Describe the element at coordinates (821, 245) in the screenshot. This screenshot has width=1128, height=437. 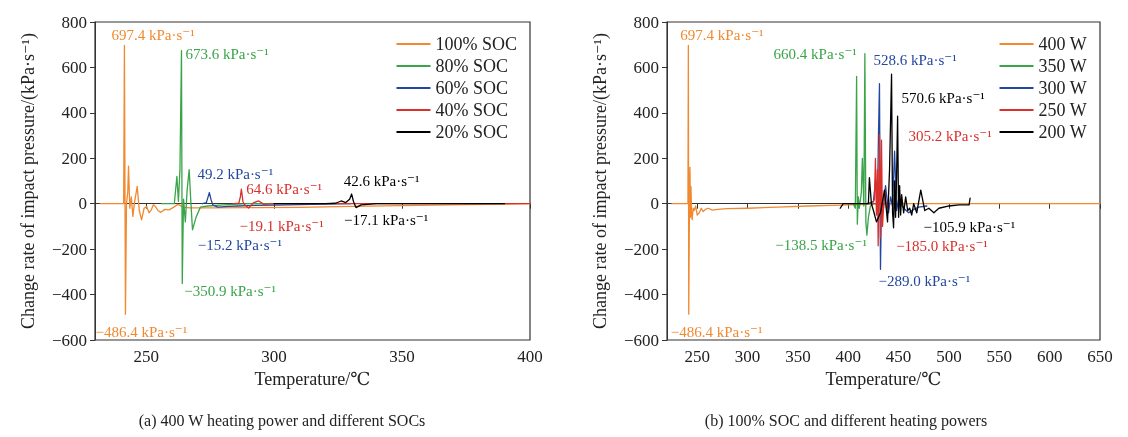
I see `annotation: −138.5 kPa·s⁻¹` at that location.